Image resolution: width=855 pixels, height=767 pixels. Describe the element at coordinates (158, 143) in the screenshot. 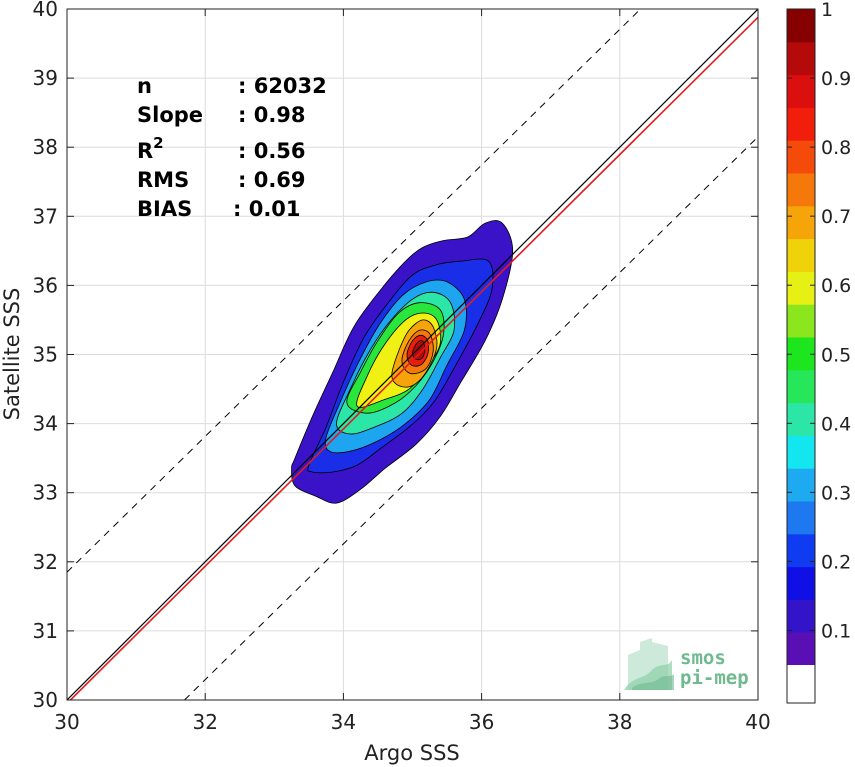

I see `stat-superscript: 2` at that location.